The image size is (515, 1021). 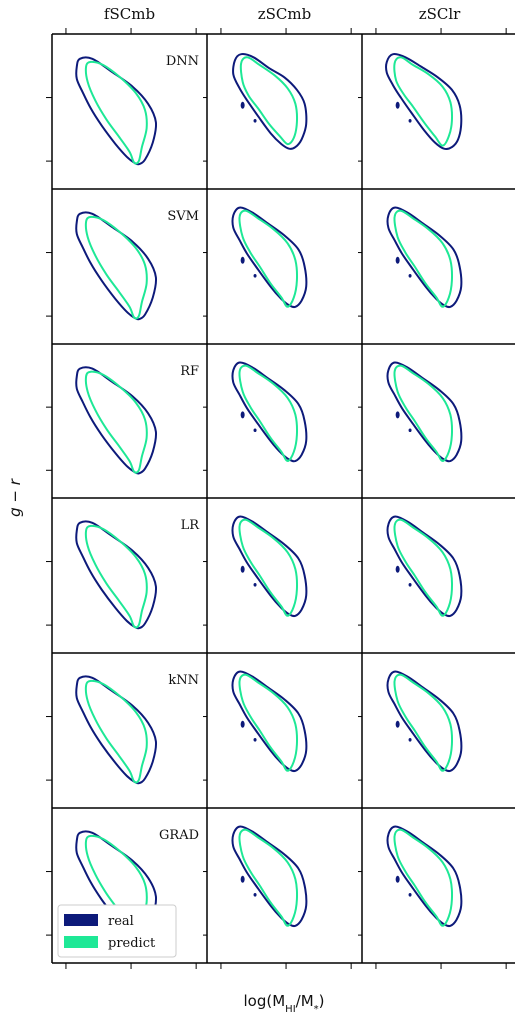 I want to click on panel-kNN-zSCmb, so click(x=269, y=721).